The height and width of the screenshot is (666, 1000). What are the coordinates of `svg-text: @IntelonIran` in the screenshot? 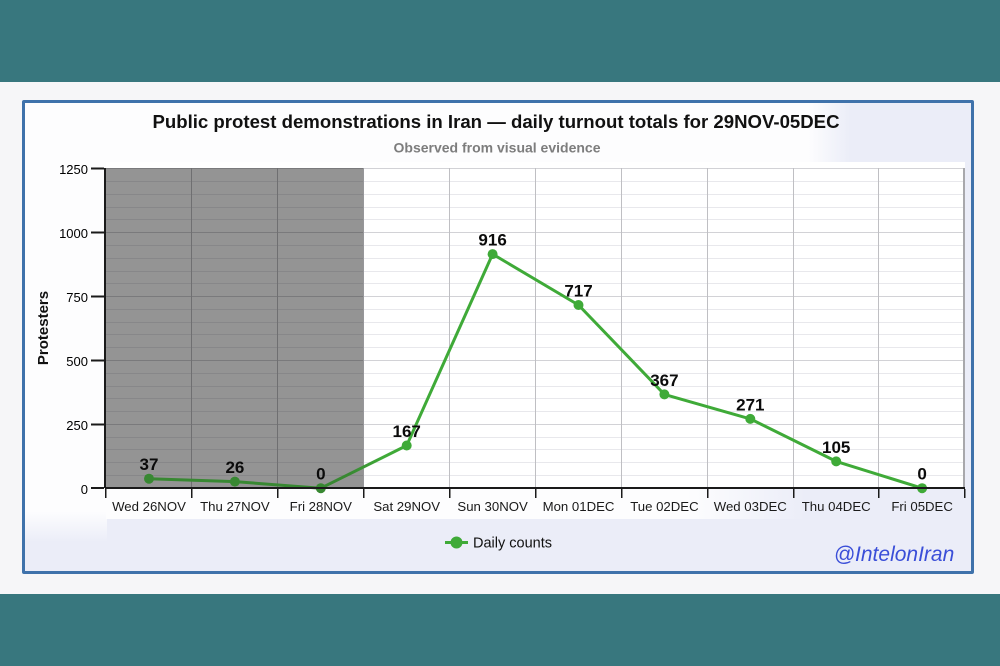 It's located at (894, 554).